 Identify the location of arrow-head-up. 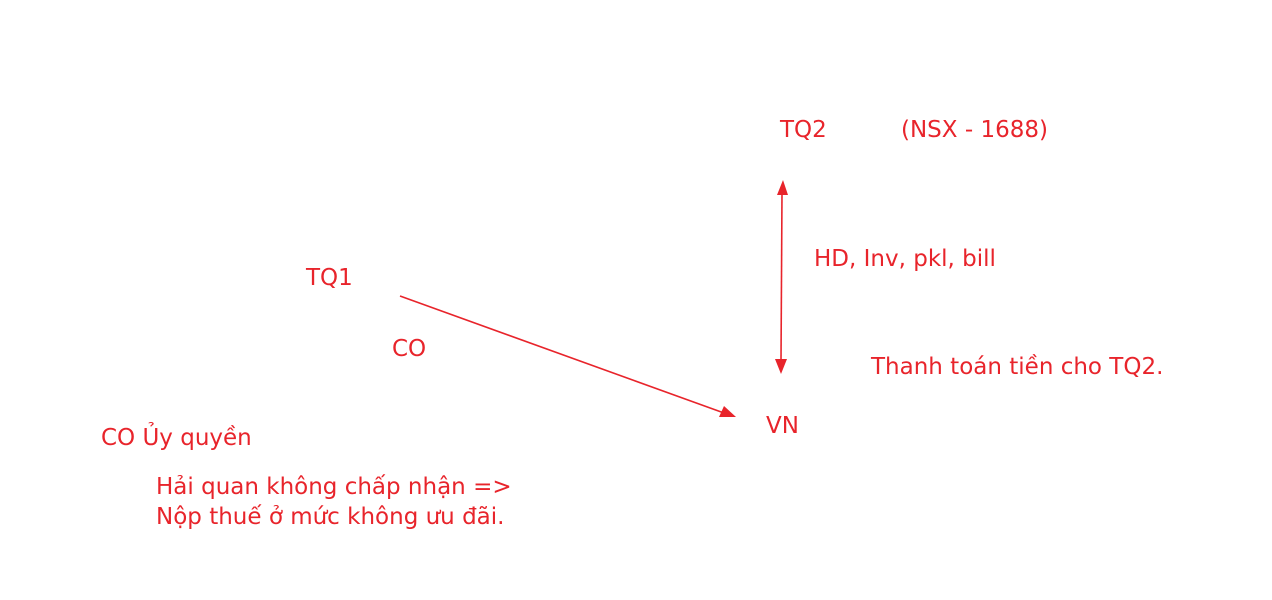
(782, 187).